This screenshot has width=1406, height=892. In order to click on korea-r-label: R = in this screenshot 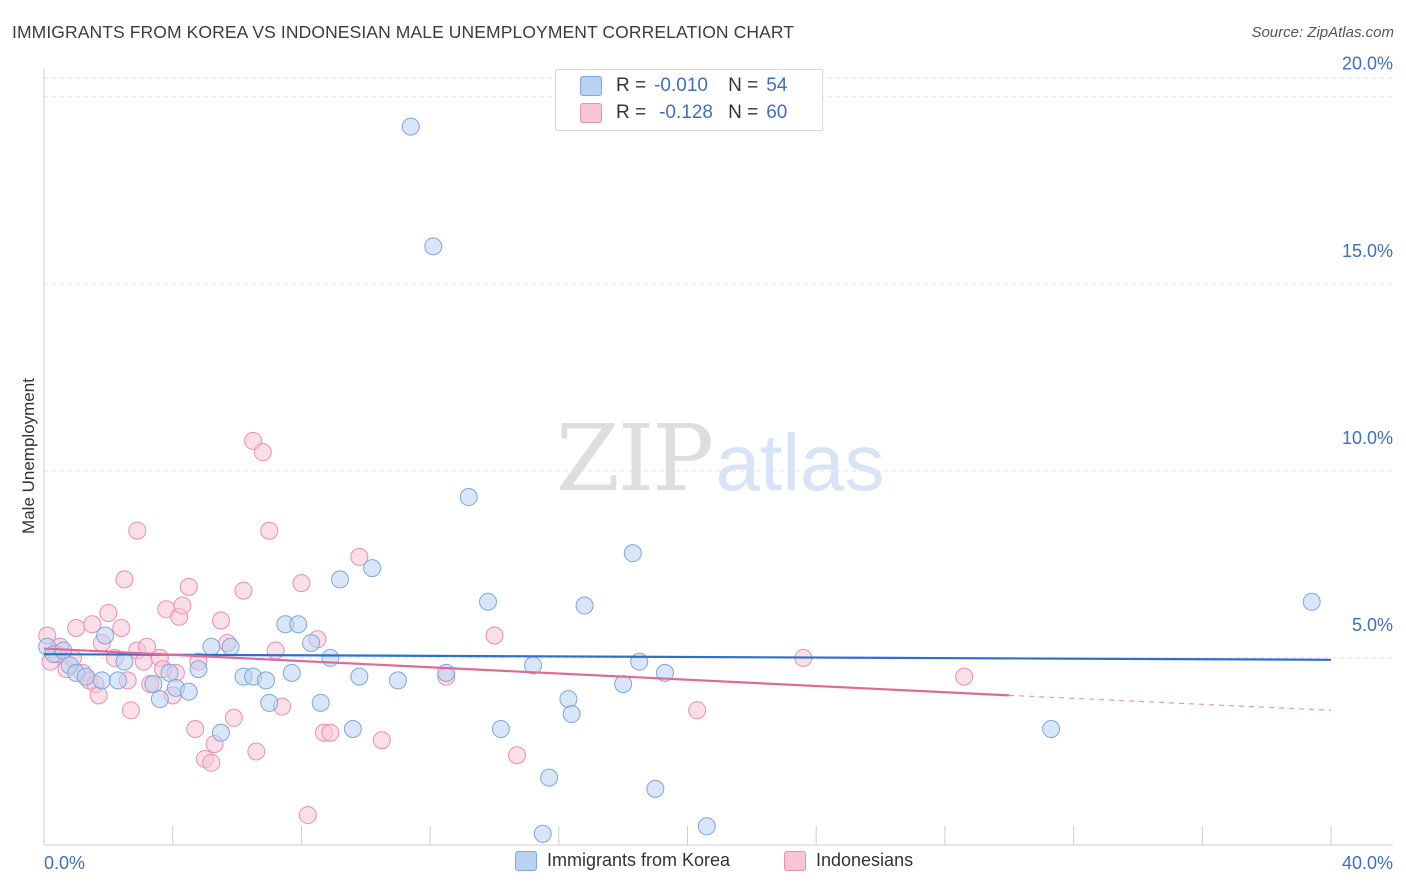, I will do `click(631, 85)`.